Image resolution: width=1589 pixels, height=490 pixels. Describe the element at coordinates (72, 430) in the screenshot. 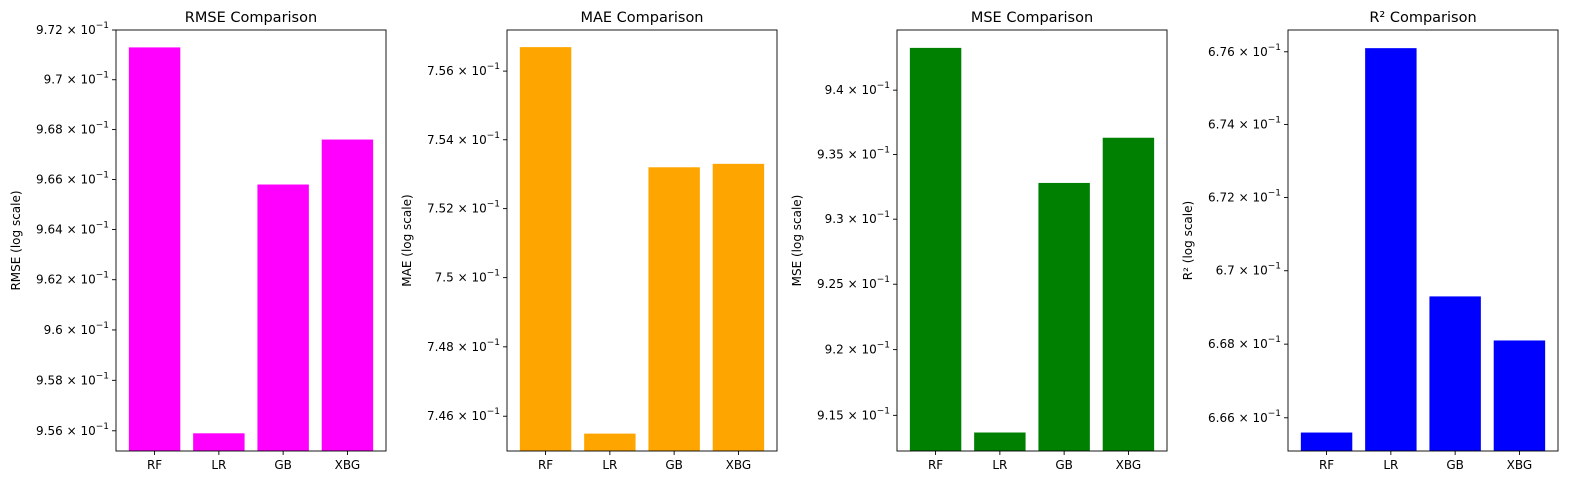

I see `y-tick-label: 9.56 × 10⁻¹` at that location.